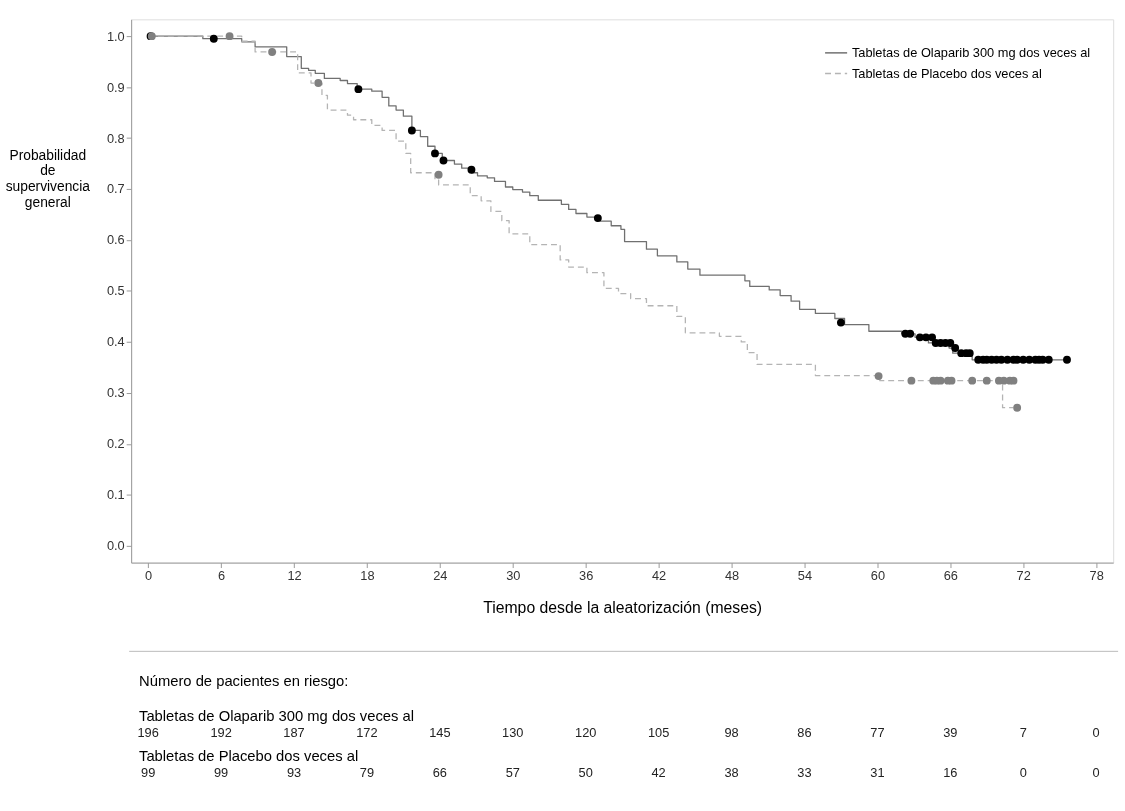  I want to click on x-tick-label: 48, so click(732, 575).